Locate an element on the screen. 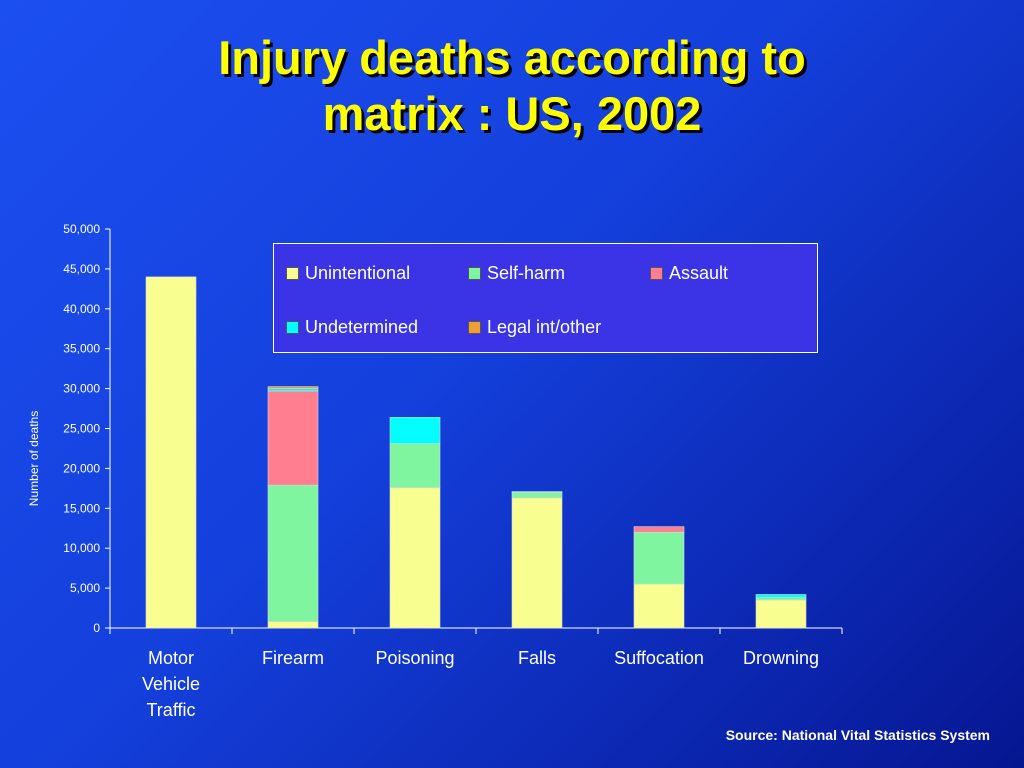  title-line-1: Injury deaths according to is located at coordinates (512, 57).